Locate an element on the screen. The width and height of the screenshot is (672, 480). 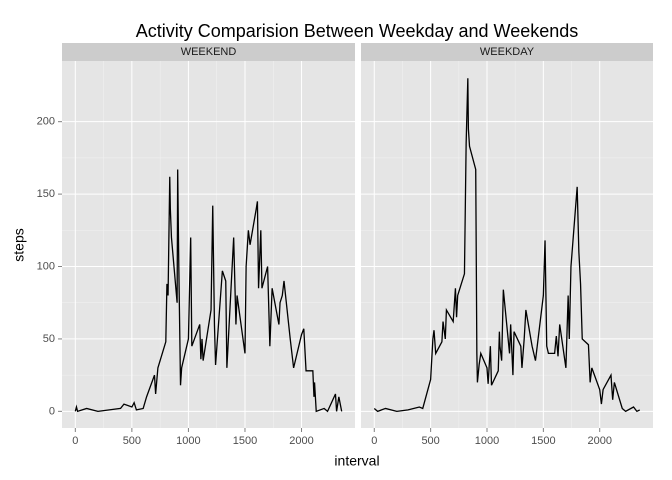
y-axis-label: steps is located at coordinates (19, 244).